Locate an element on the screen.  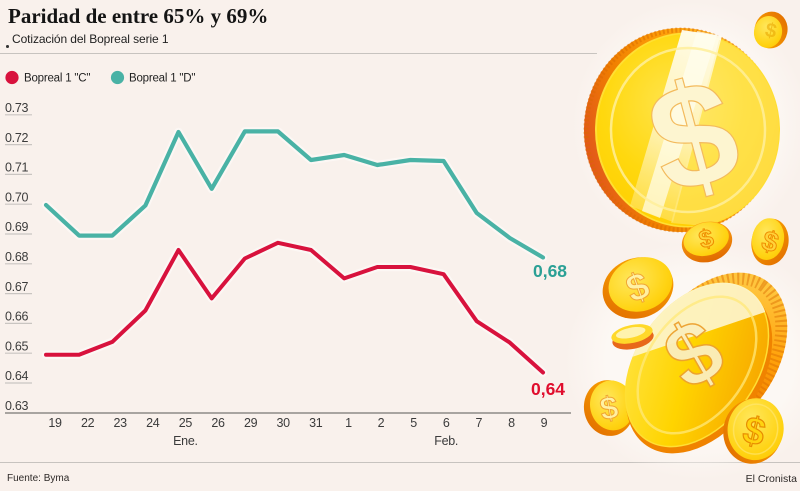
svg-text: 0.73 is located at coordinates (16, 108).